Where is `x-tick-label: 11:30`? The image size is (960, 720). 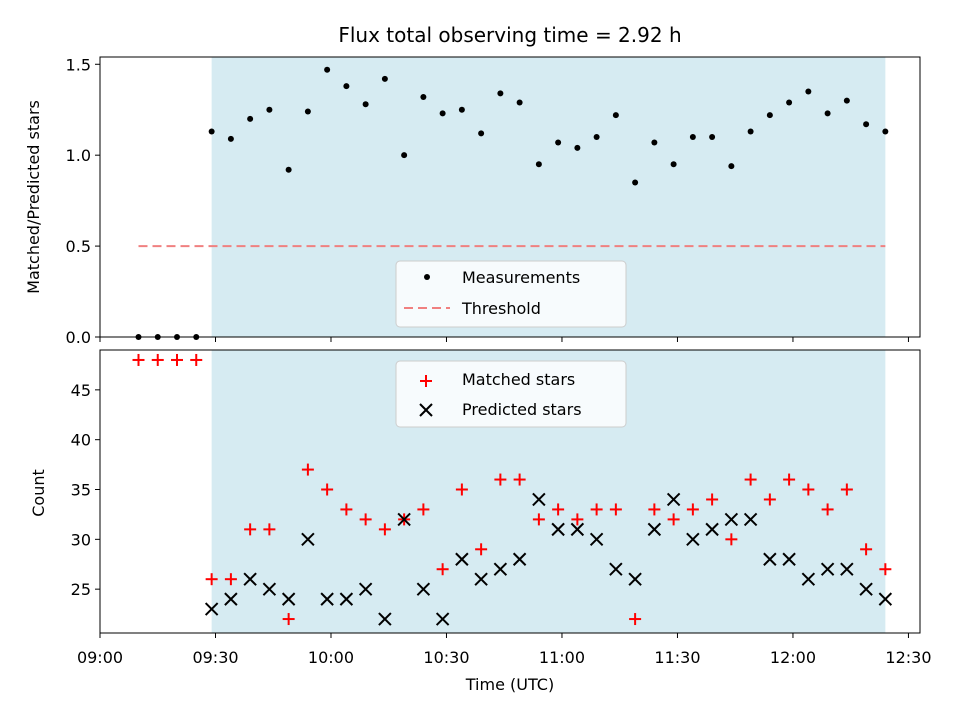
x-tick-label: 11:30 is located at coordinates (677, 657).